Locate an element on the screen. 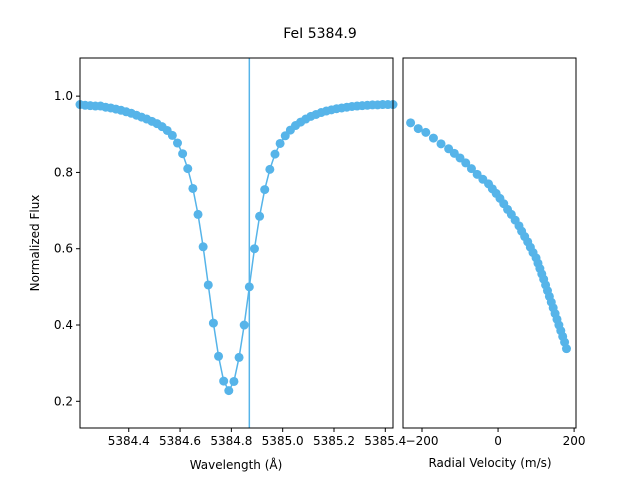 The image size is (640, 480). left-x-tick-label: 5385.4 is located at coordinates (385, 441).